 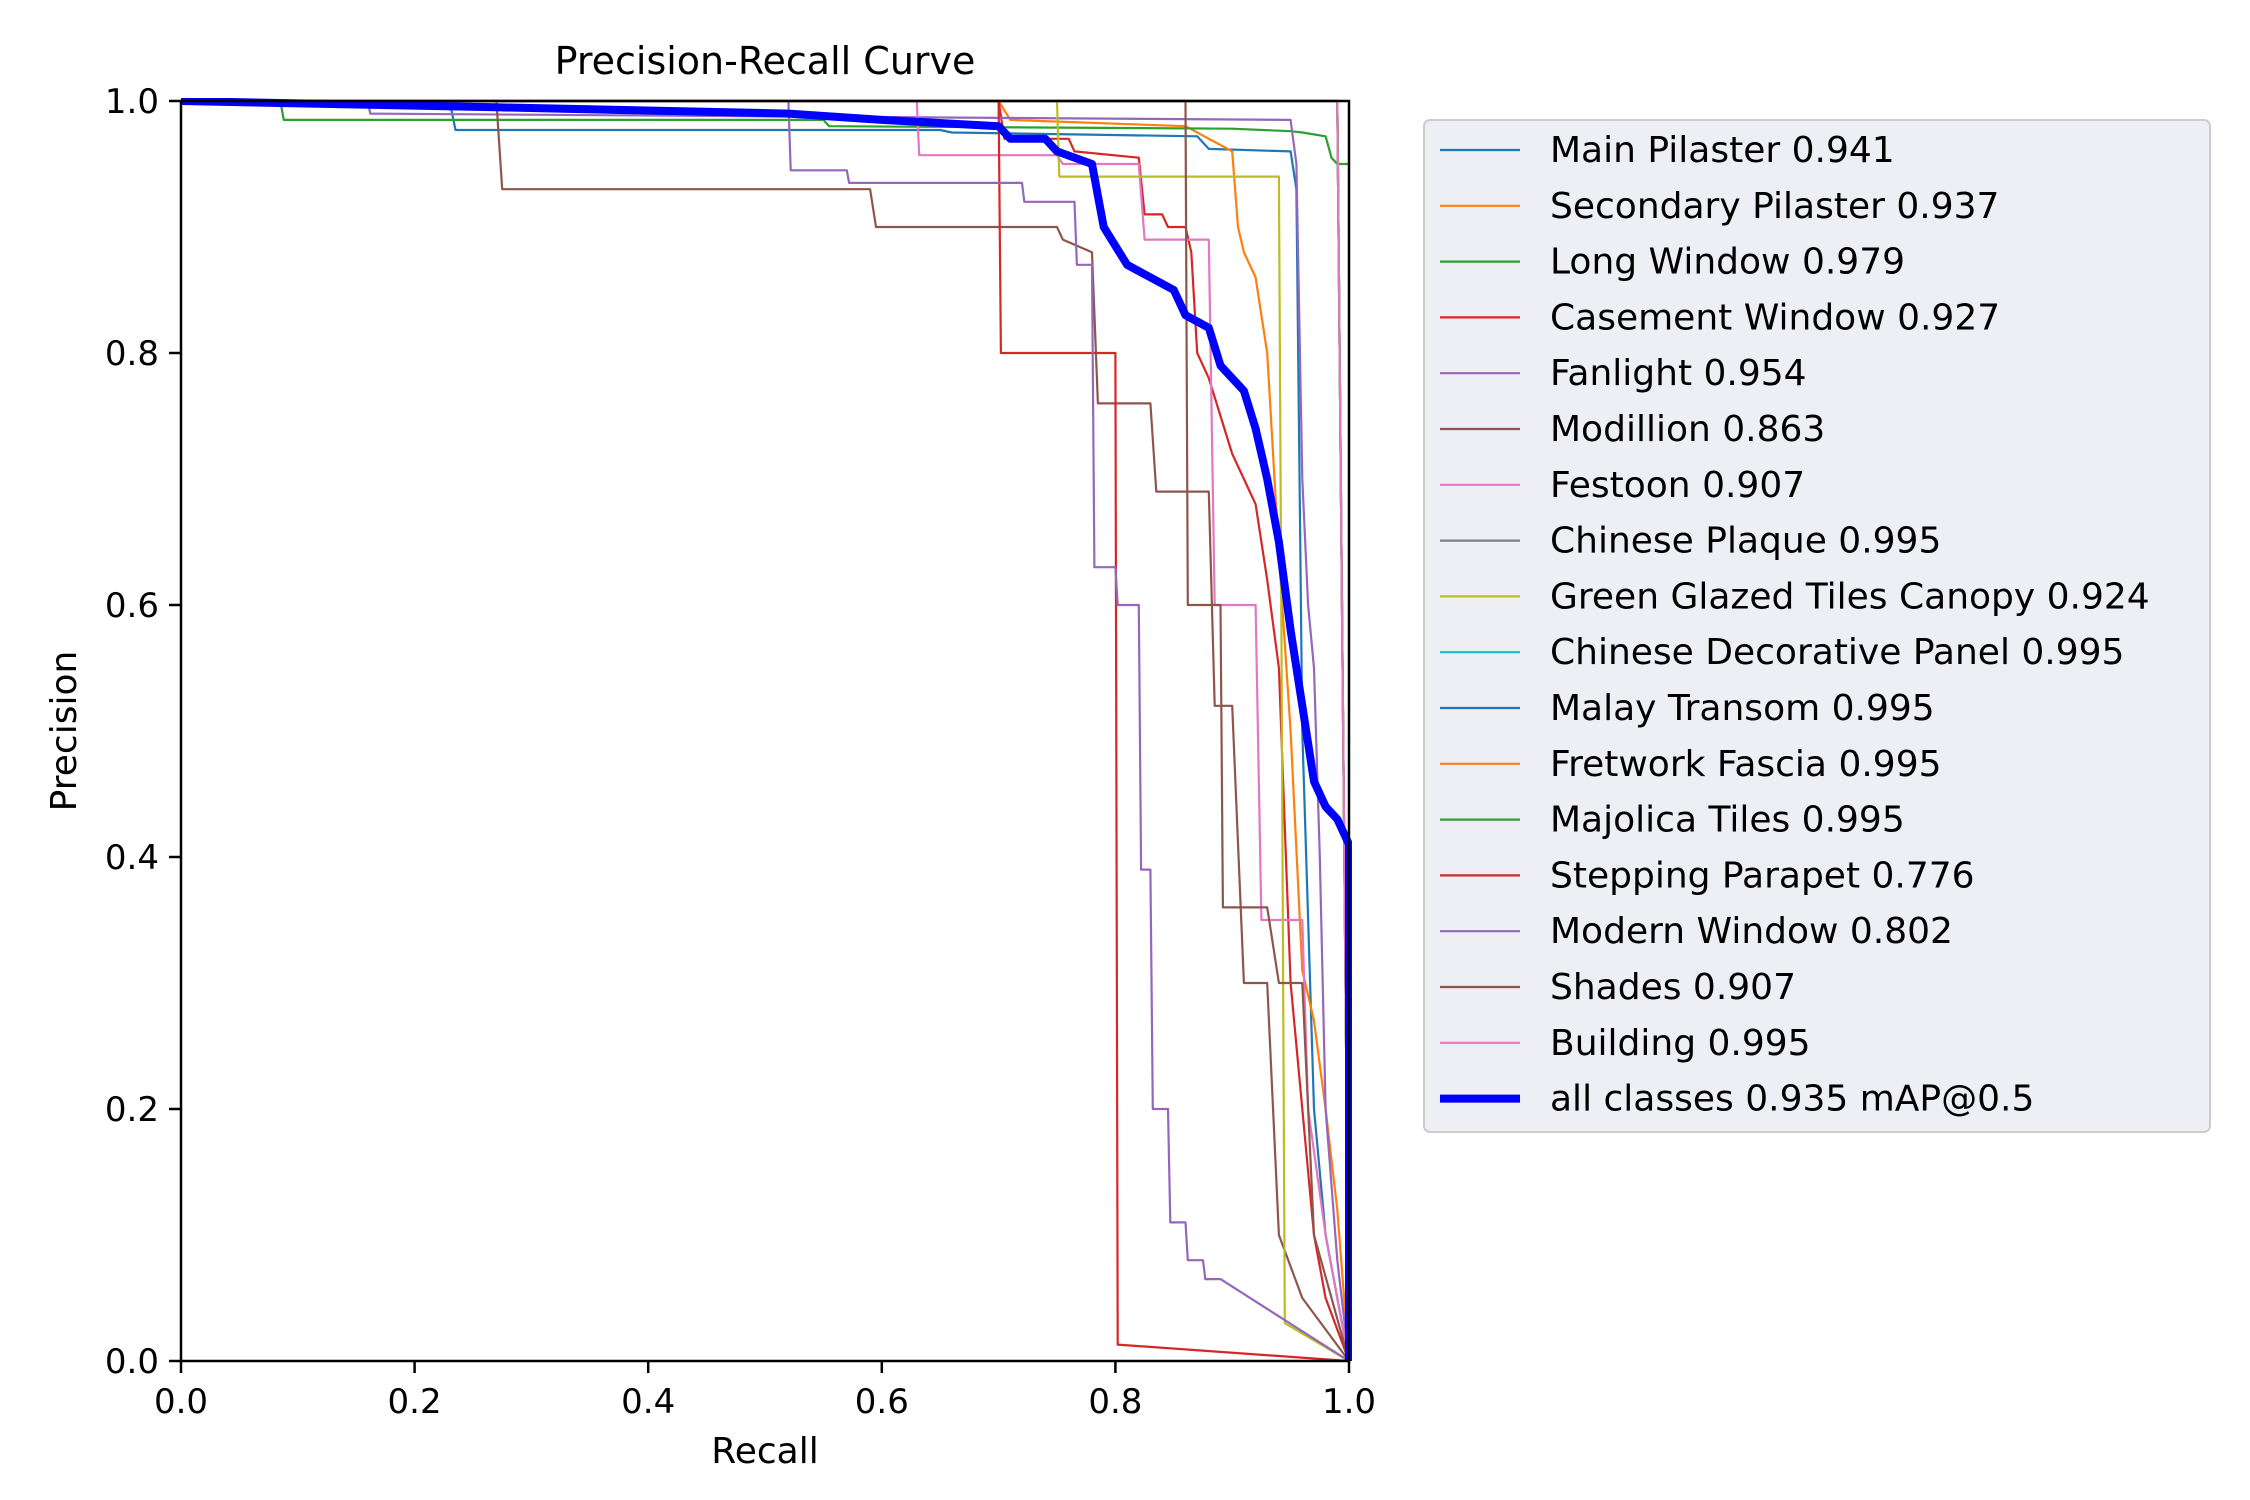 I want to click on legend-entry: Modillion 0.863, so click(x=1632, y=429).